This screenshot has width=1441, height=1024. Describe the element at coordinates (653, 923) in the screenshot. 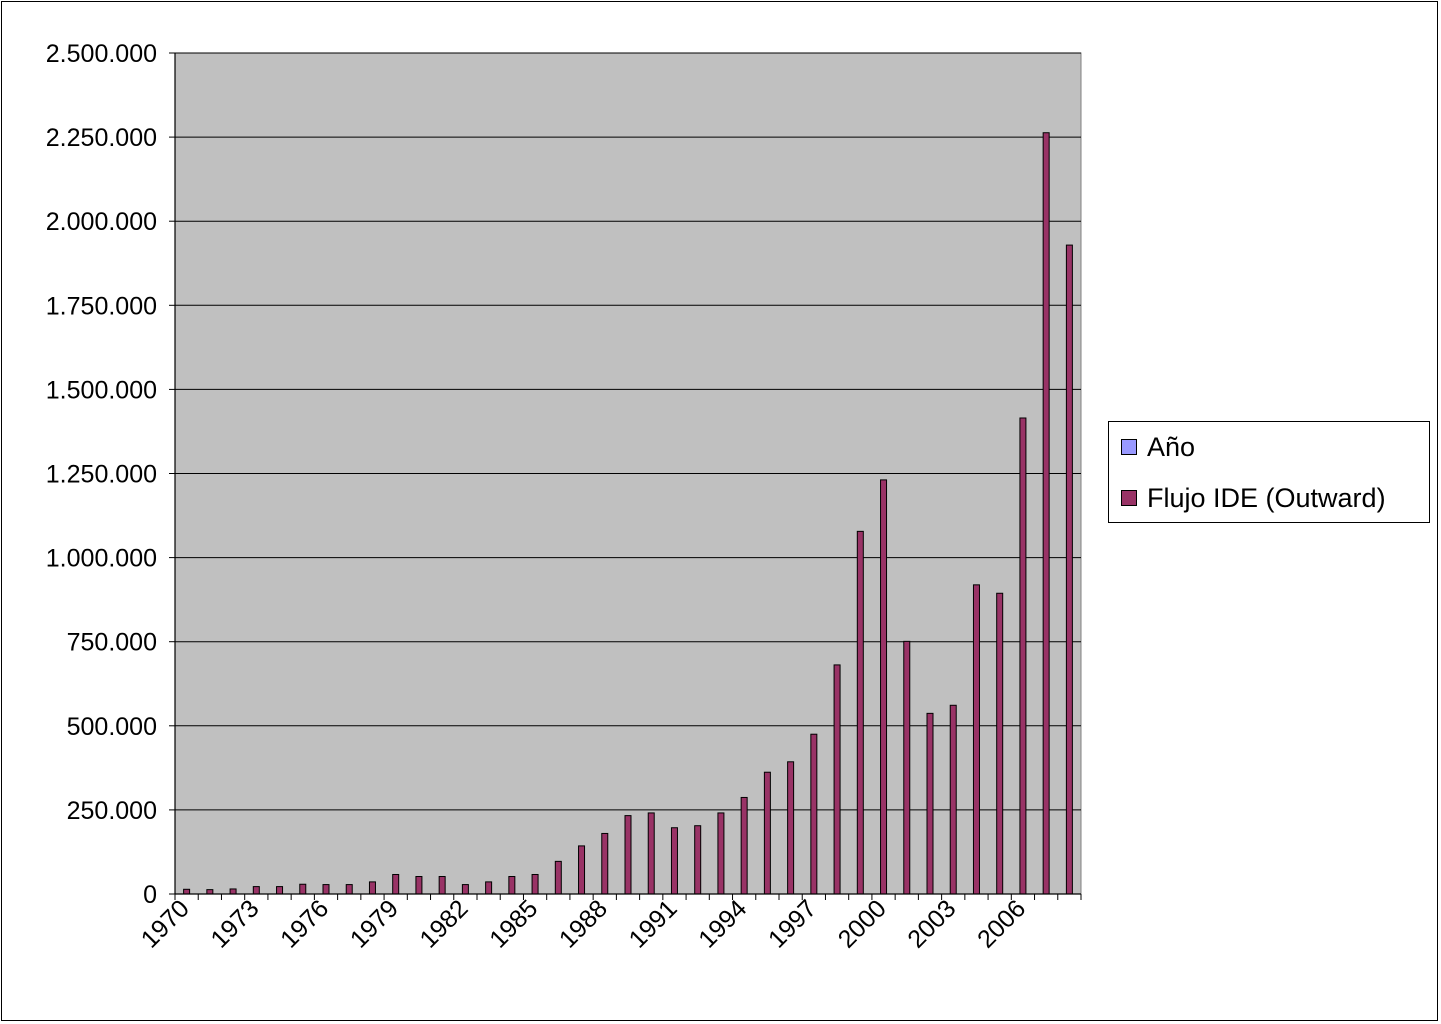

I see `x-tick-label: 1991` at that location.